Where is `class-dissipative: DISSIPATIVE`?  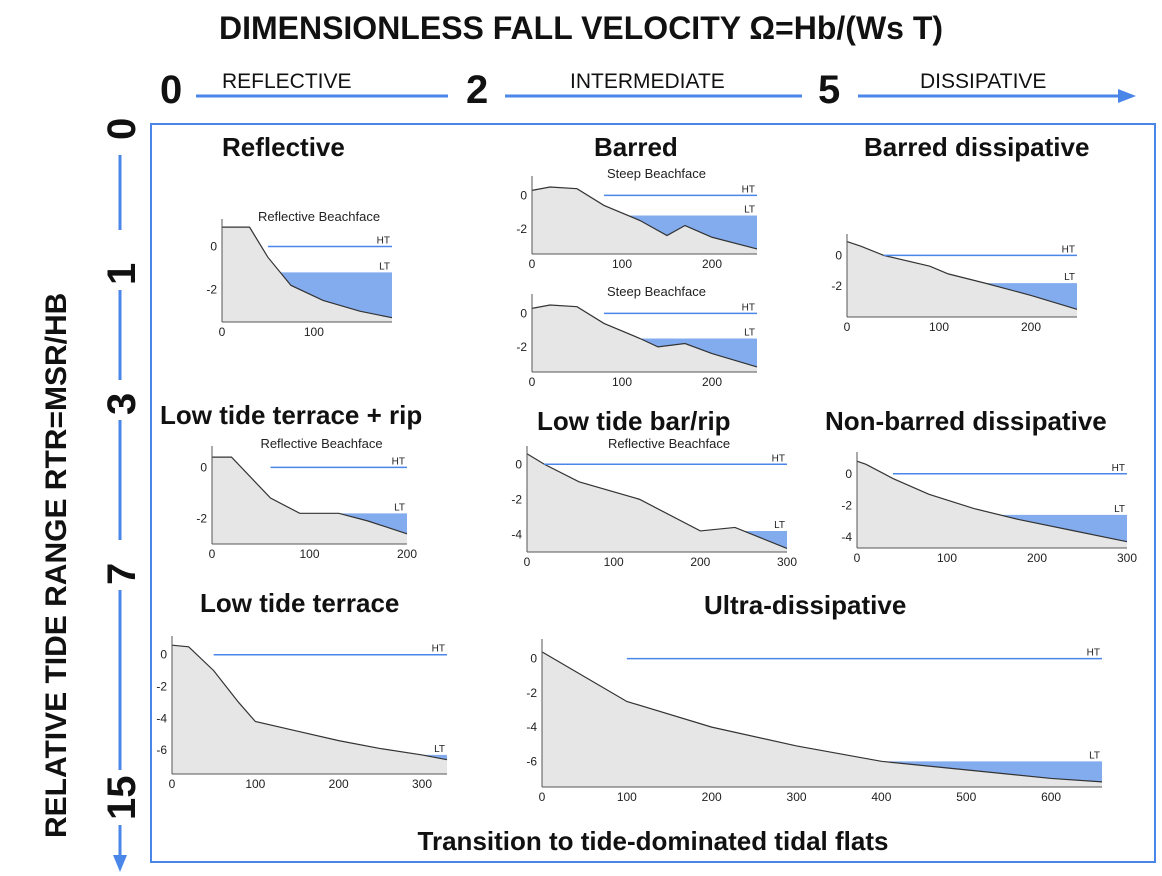
class-dissipative: DISSIPATIVE is located at coordinates (983, 81).